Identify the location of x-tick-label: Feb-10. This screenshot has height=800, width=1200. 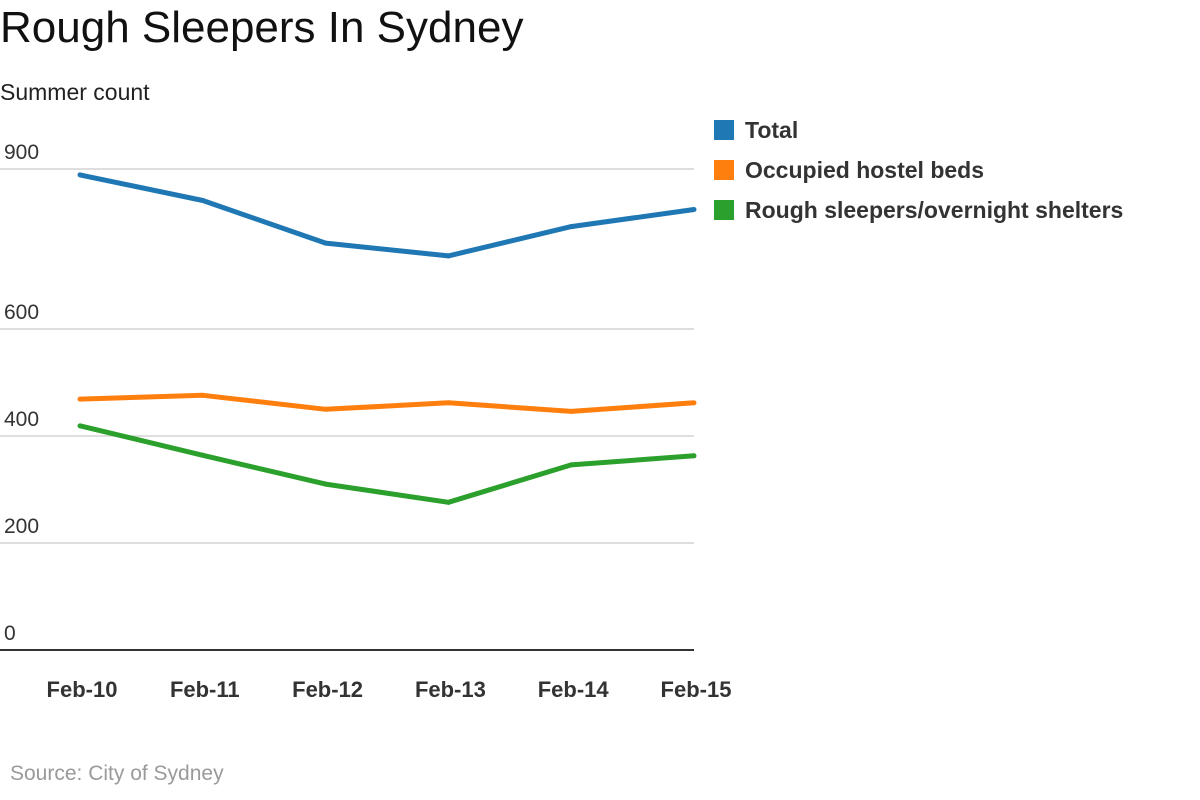
(82, 689).